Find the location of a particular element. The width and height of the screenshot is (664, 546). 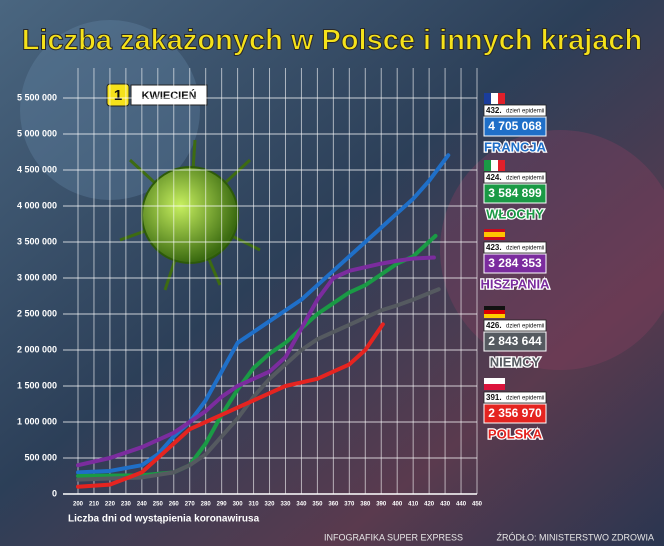

footer-credit: INFOGRAFIKA SUPER EXPRESS is located at coordinates (393, 537).